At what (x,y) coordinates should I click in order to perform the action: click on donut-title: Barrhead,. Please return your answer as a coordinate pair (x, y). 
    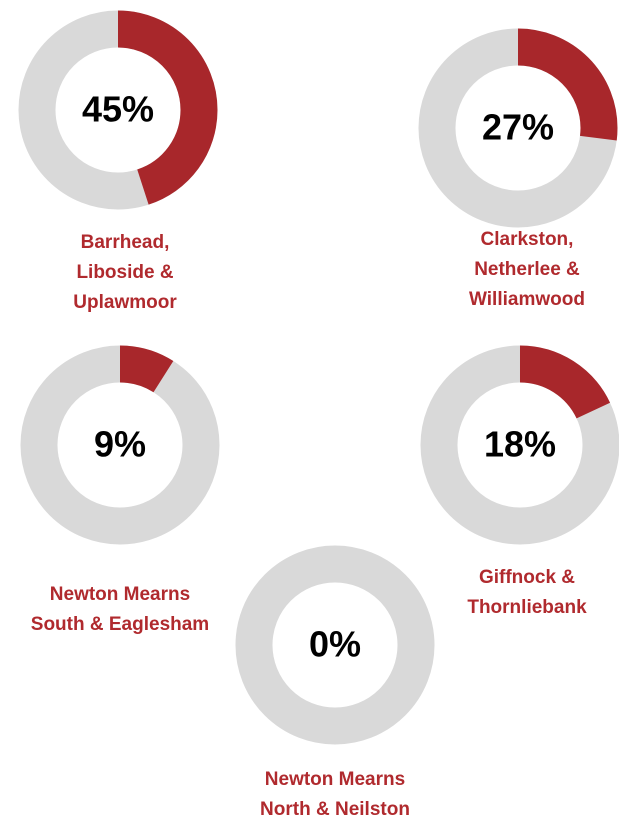
    Looking at the image, I should click on (125, 242).